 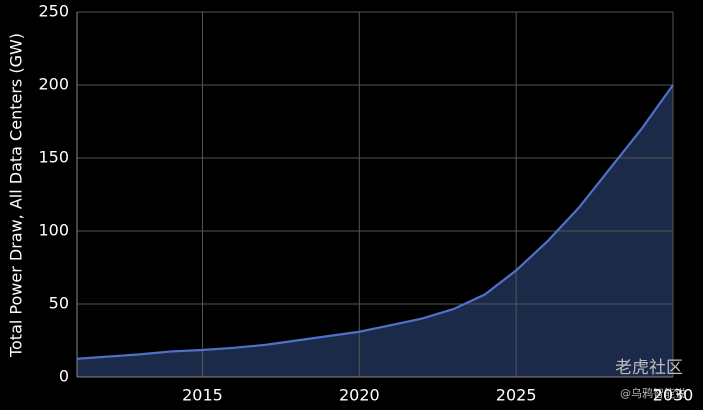 I want to click on y-tick-label: 0, so click(x=64, y=376).